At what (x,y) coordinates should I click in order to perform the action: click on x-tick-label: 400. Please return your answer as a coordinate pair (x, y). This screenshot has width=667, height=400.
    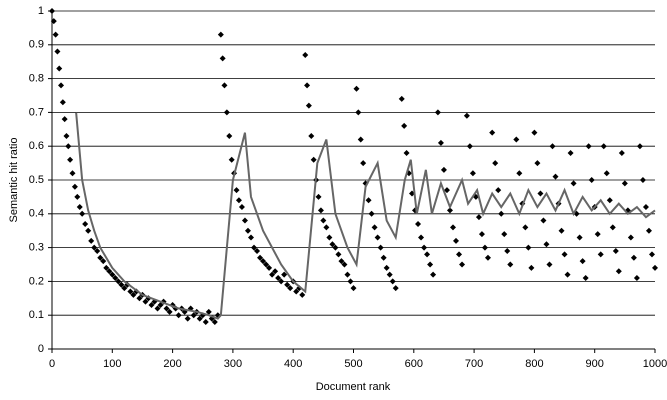
    Looking at the image, I should click on (293, 364).